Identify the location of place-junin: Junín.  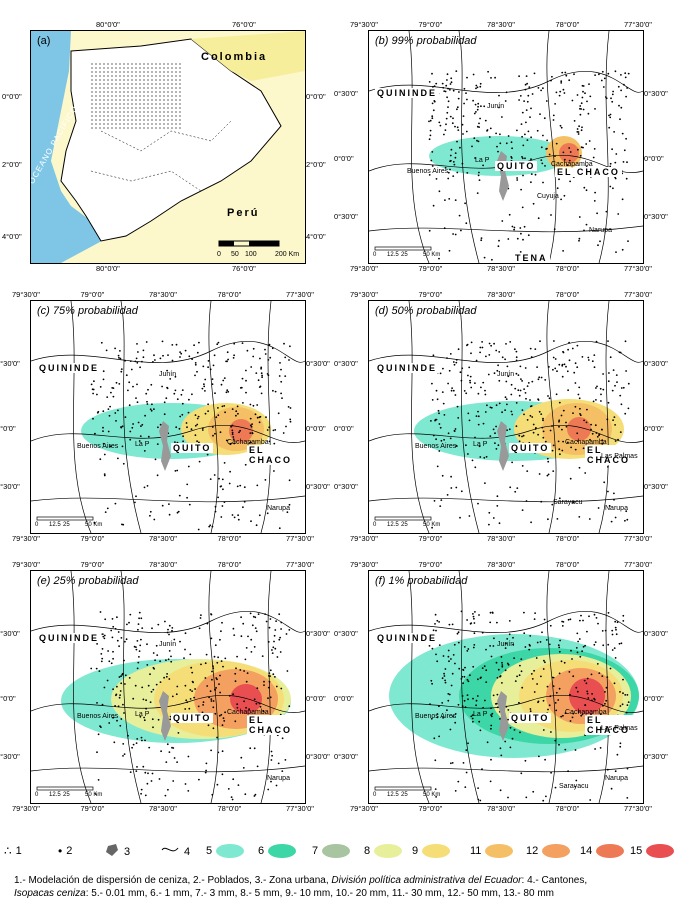
(506, 374).